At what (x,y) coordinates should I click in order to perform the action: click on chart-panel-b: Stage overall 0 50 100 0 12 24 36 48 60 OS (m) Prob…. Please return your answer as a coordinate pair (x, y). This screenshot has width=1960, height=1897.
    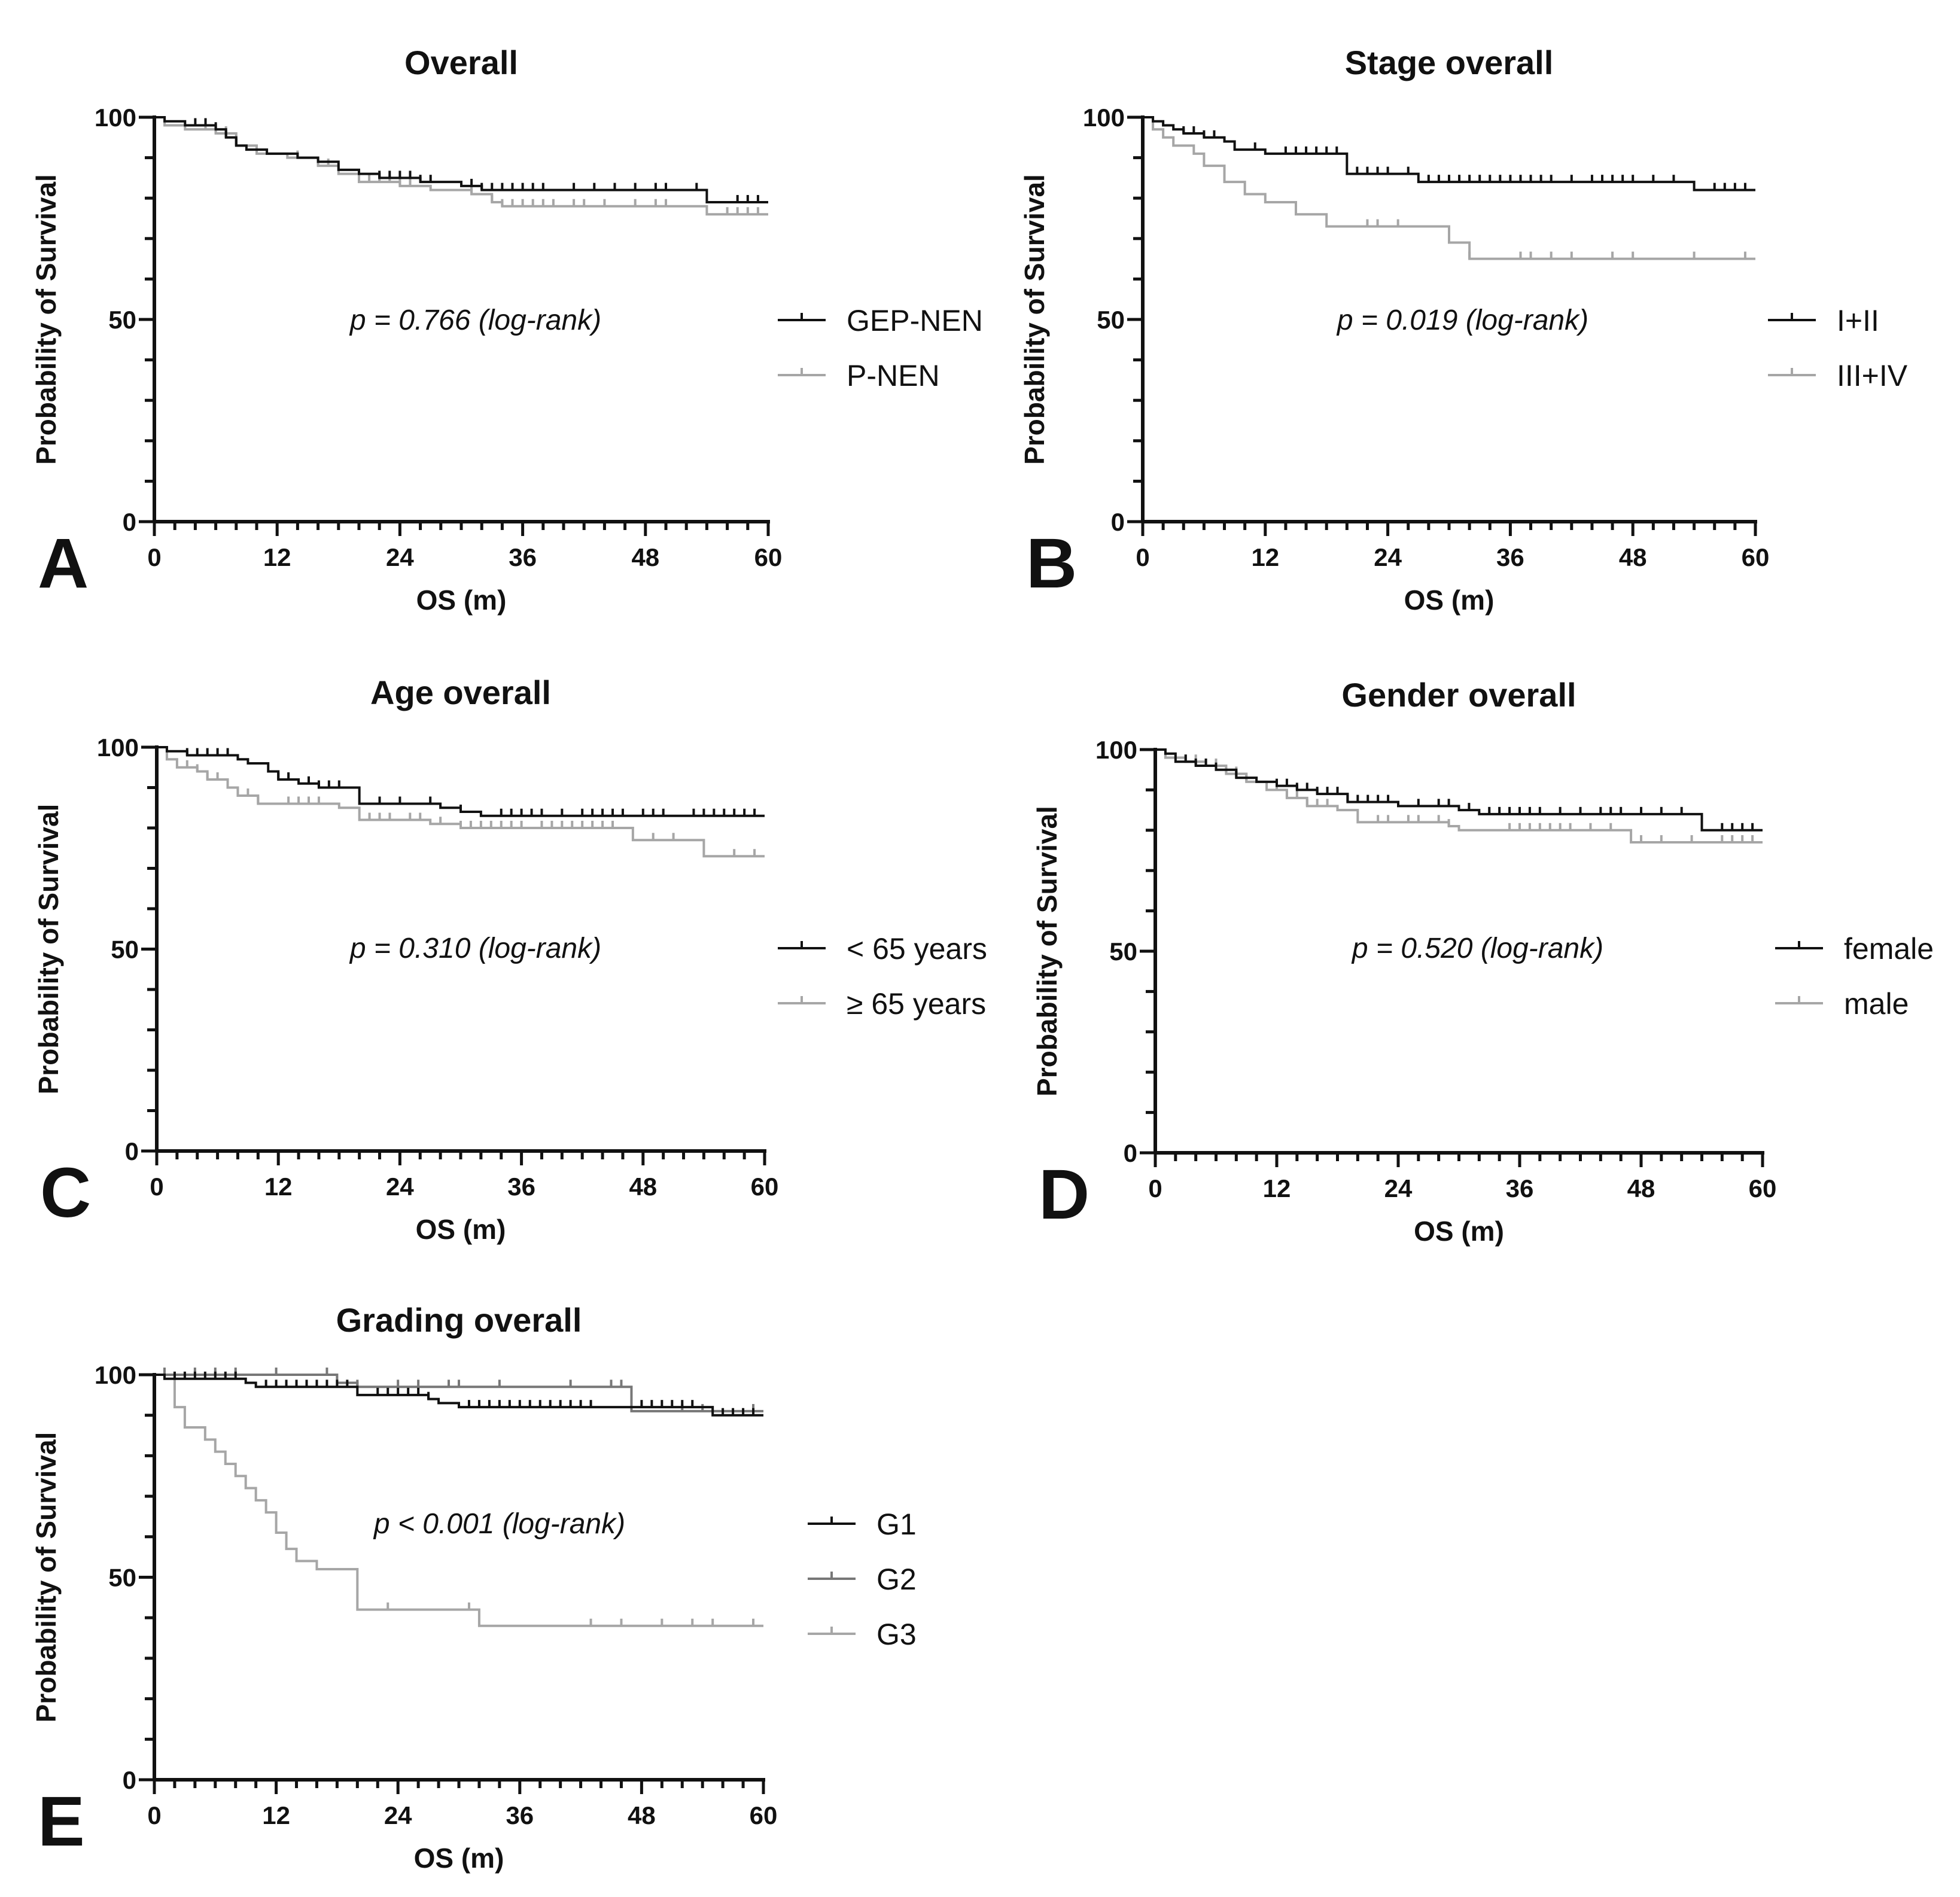
    Looking at the image, I should click on (1464, 330).